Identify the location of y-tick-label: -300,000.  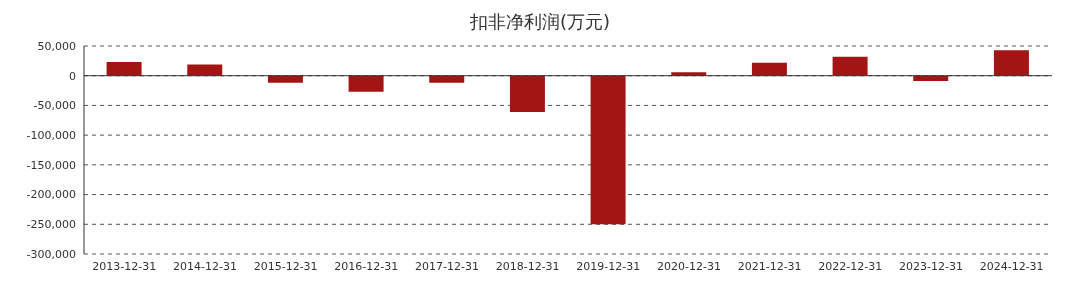
(51, 254).